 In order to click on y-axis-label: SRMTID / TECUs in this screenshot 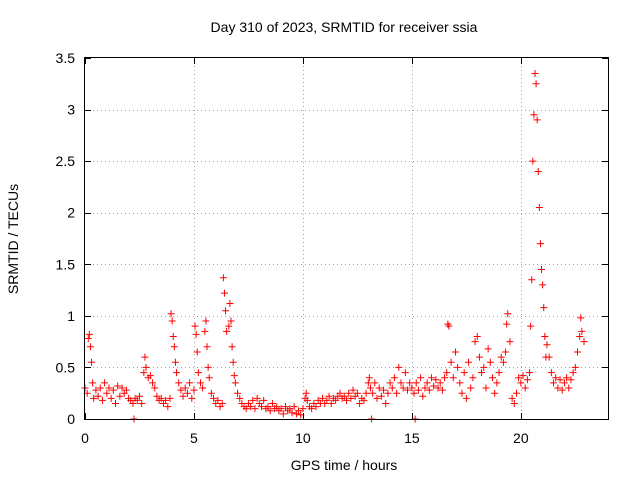, I will do `click(13, 239)`.